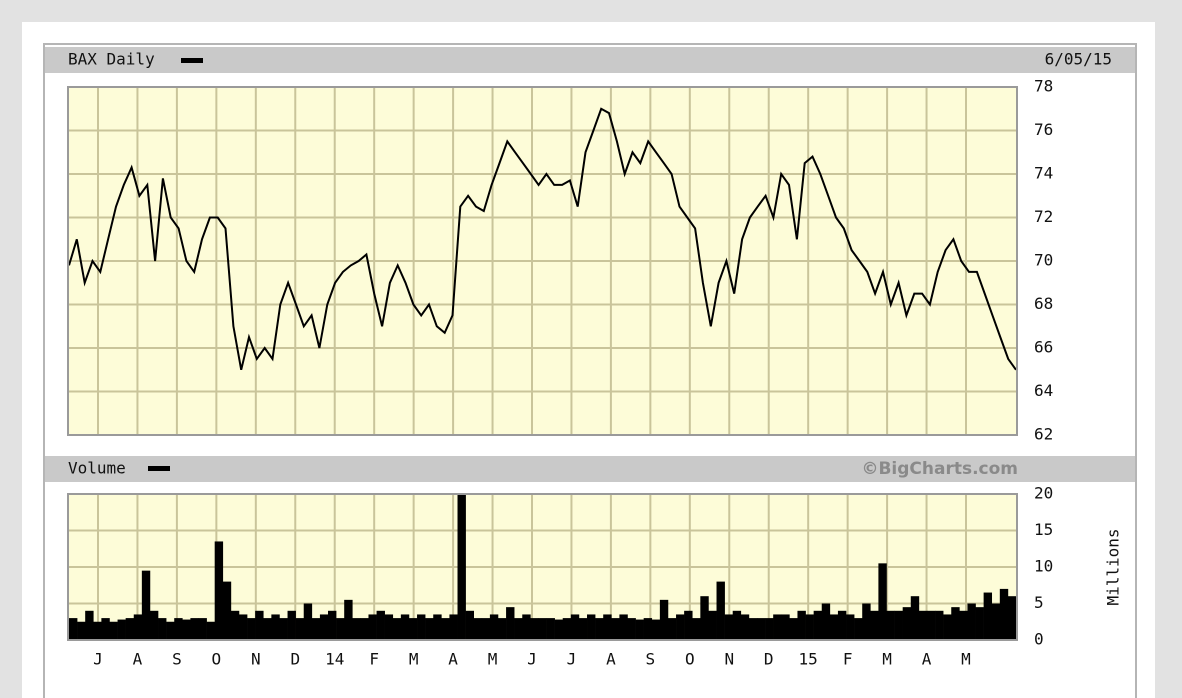  Describe the element at coordinates (1113, 566) in the screenshot. I see `y-axis-label: Millions` at that location.